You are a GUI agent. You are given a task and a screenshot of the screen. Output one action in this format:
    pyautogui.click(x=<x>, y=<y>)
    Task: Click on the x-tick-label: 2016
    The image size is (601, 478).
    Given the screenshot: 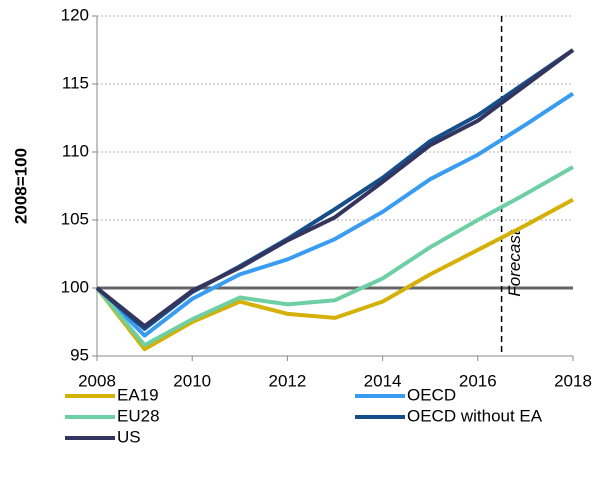 What is the action you would take?
    pyautogui.click(x=478, y=380)
    